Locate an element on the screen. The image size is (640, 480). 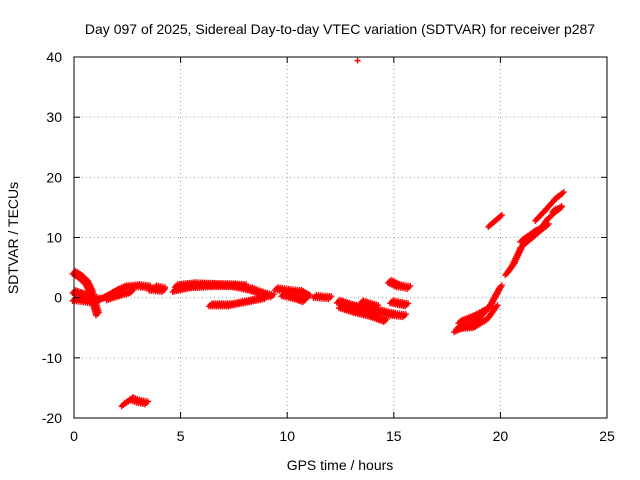
y-tick-label: -20 is located at coordinates (52, 418).